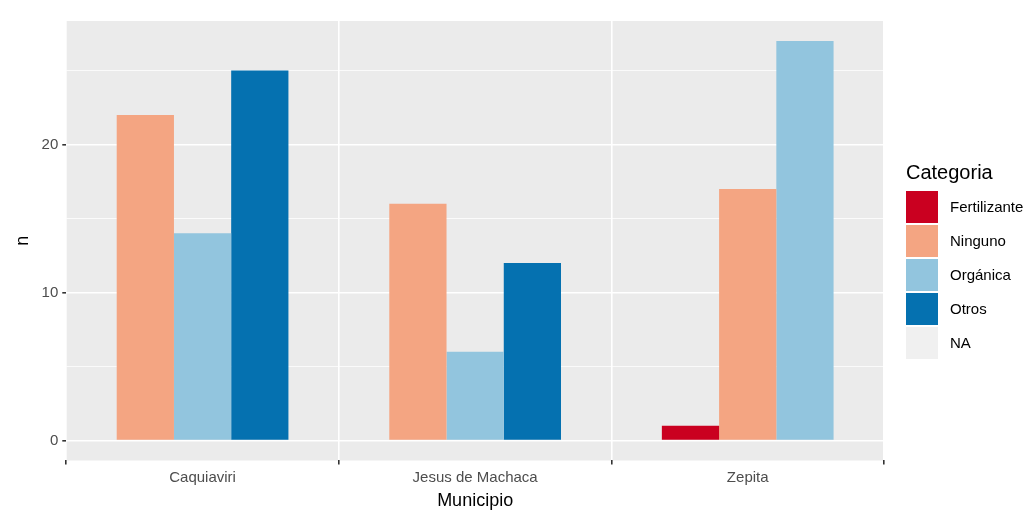 This screenshot has width=1034, height=520. What do you see at coordinates (50, 143) in the screenshot?
I see `y-tick-label: 20` at bounding box center [50, 143].